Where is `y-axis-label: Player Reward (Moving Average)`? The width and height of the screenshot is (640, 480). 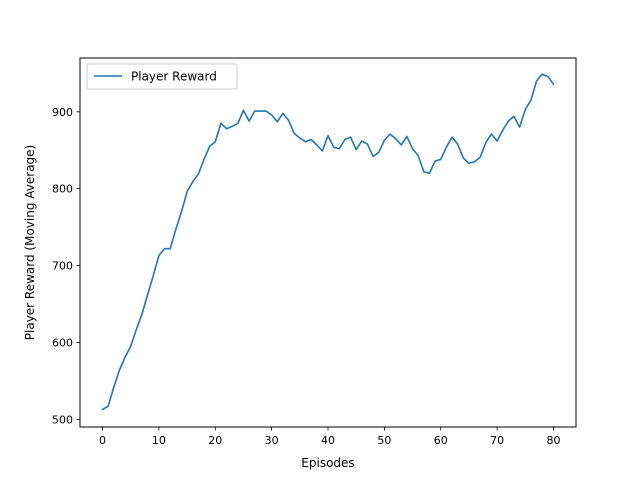
y-axis-label: Player Reward (Moving Average) is located at coordinates (30, 242).